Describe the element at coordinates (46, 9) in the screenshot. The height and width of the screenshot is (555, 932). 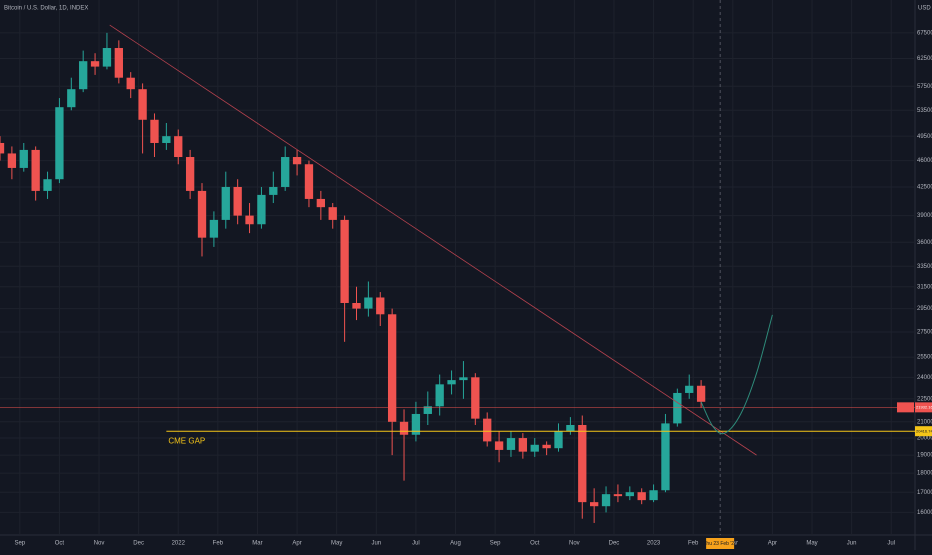
I see `chart-title: Bitcoin / U.S. Dollar, 1D, INDEX` at that location.